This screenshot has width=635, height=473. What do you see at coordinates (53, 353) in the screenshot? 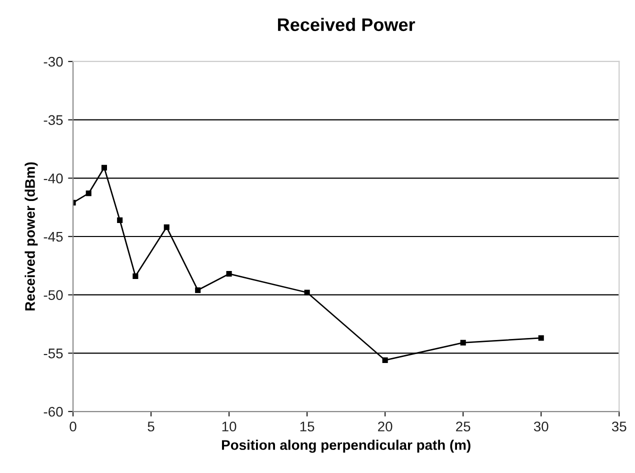
I see `y-tick-label: -55` at bounding box center [53, 353].